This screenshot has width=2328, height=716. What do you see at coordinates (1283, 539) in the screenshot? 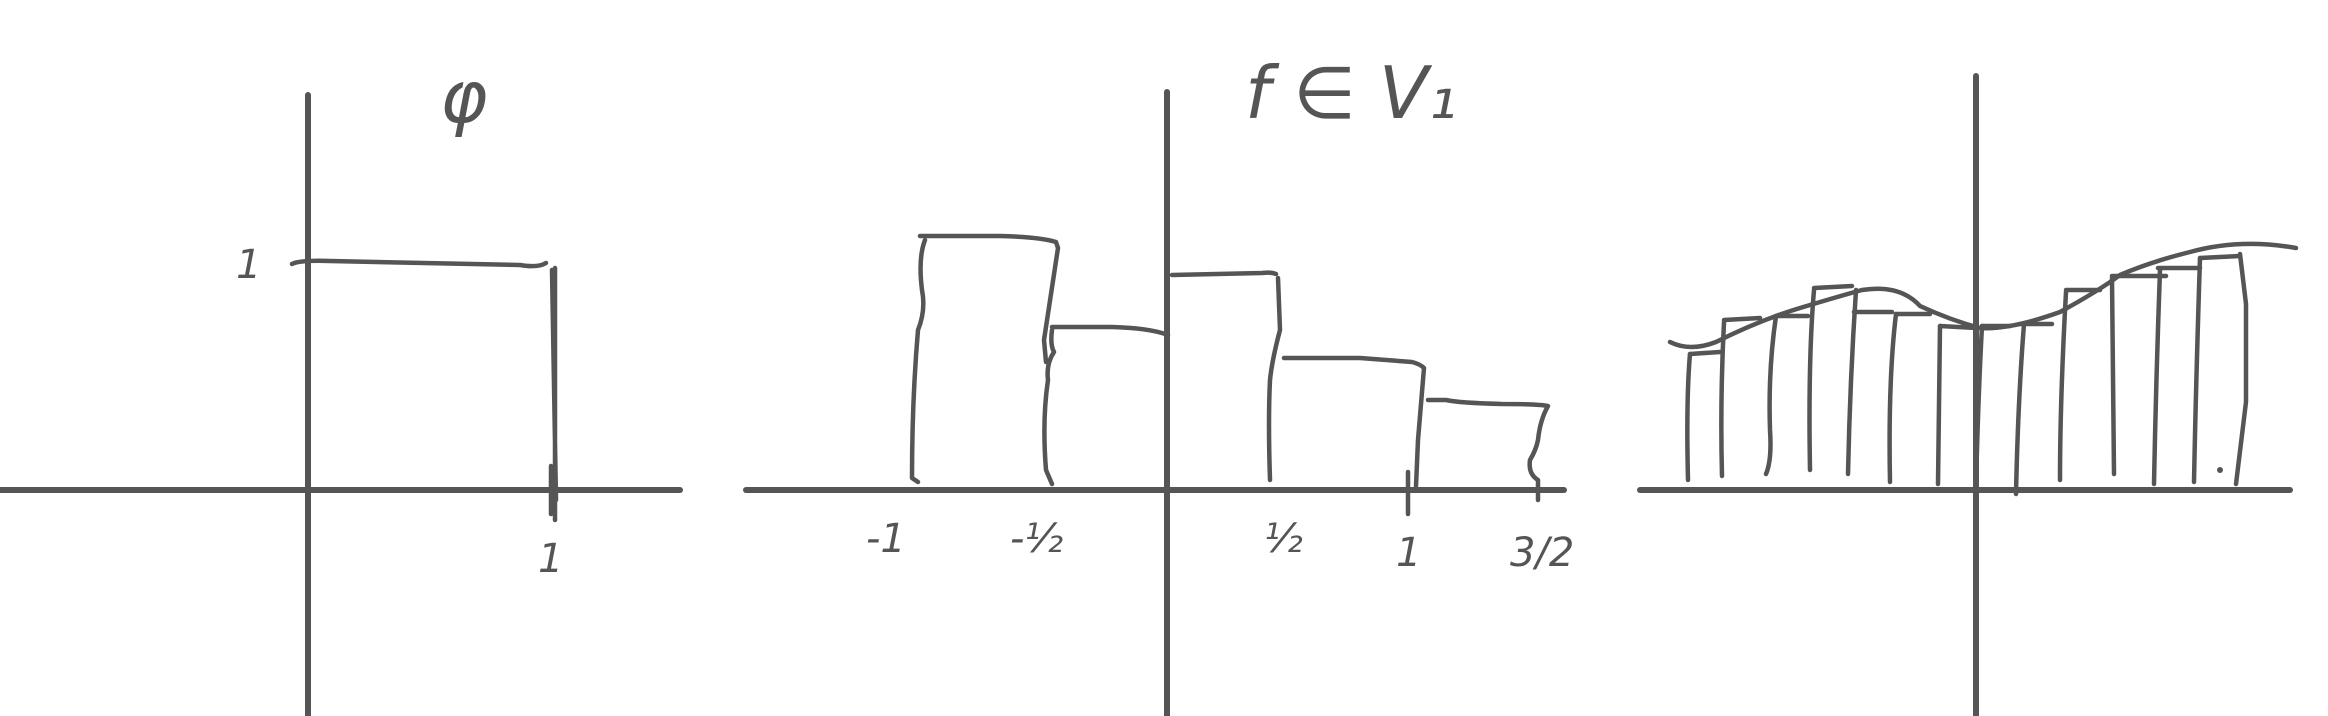
I see `v1-x-tick-label-half: ½` at bounding box center [1283, 539].